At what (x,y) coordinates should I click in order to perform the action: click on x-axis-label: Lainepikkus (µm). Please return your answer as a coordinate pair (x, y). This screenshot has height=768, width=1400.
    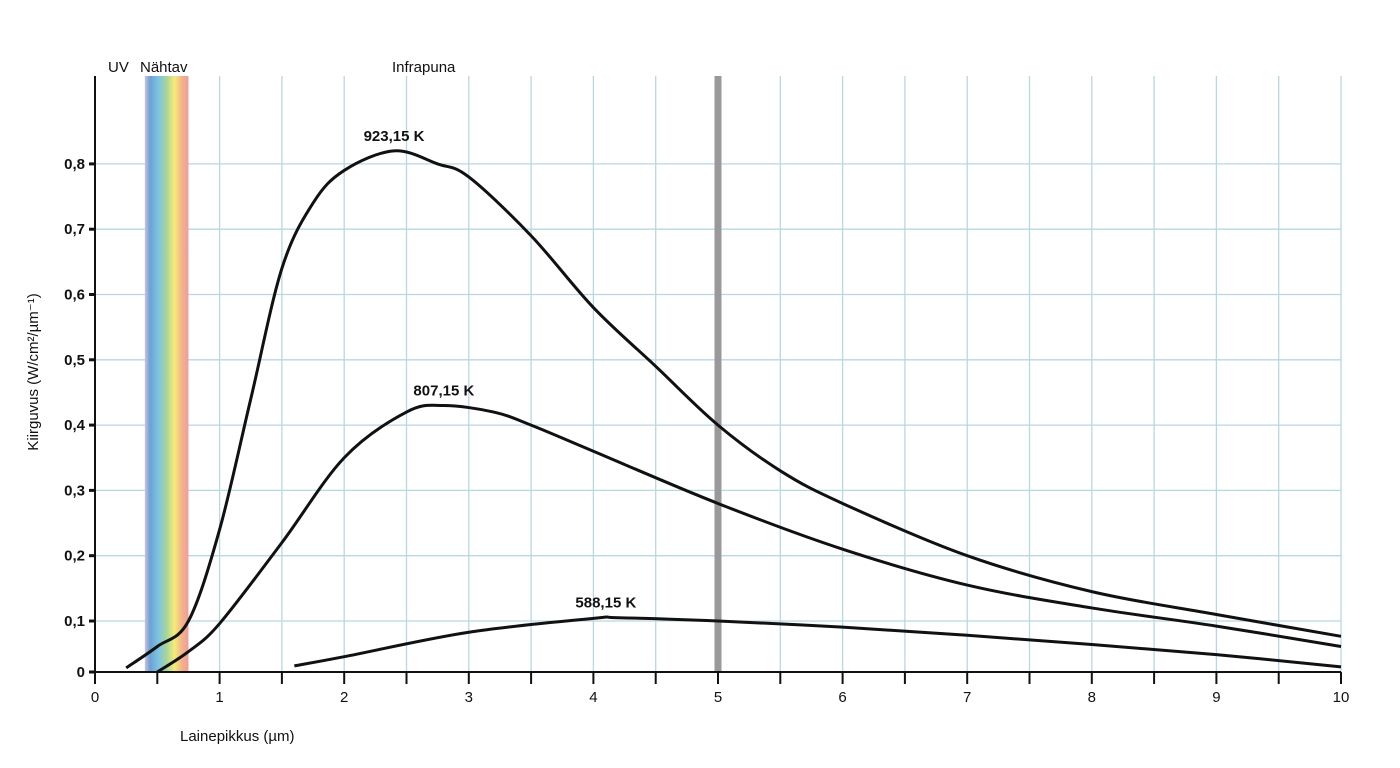
    Looking at the image, I should click on (237, 736).